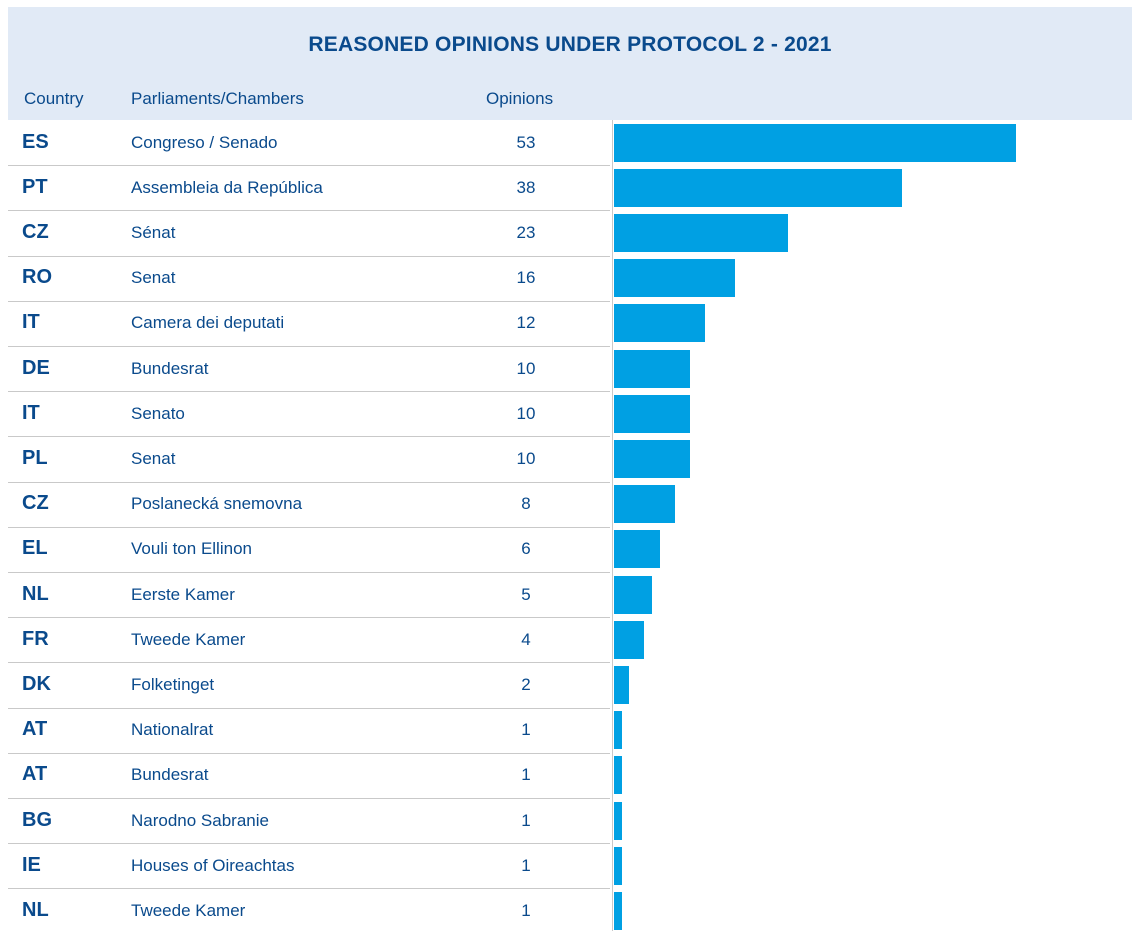 The height and width of the screenshot is (931, 1132). What do you see at coordinates (520, 98) in the screenshot?
I see `column-header-opinions: Opinions` at bounding box center [520, 98].